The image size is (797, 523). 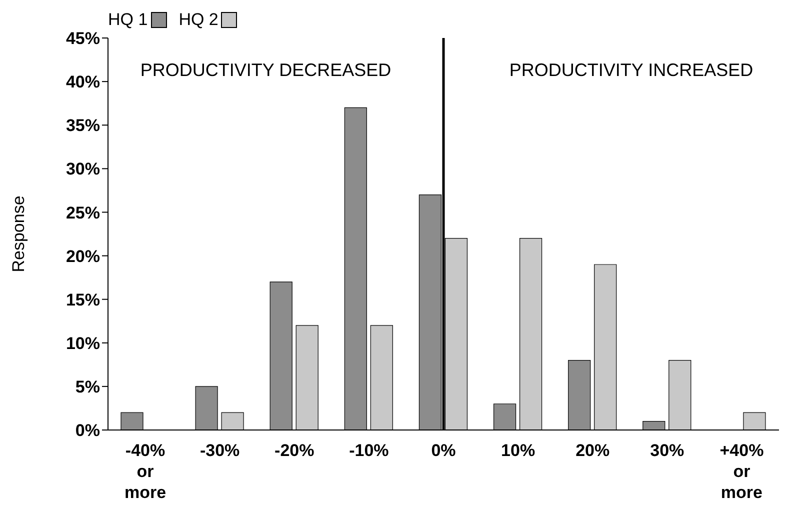 What do you see at coordinates (518, 450) in the screenshot?
I see `x-tick-label: 10%` at bounding box center [518, 450].